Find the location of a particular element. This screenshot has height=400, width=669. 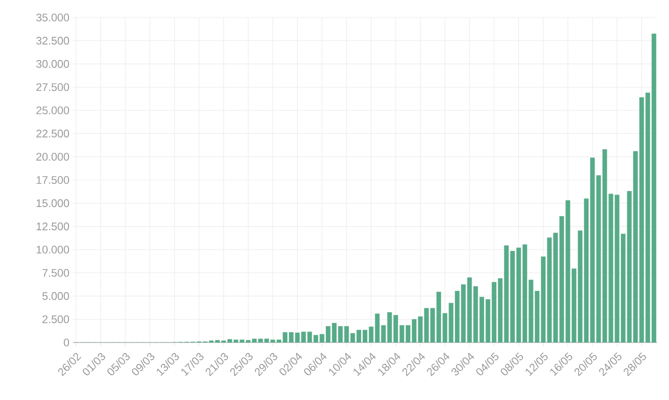

y-tick-label: 27.500 is located at coordinates (53, 87).